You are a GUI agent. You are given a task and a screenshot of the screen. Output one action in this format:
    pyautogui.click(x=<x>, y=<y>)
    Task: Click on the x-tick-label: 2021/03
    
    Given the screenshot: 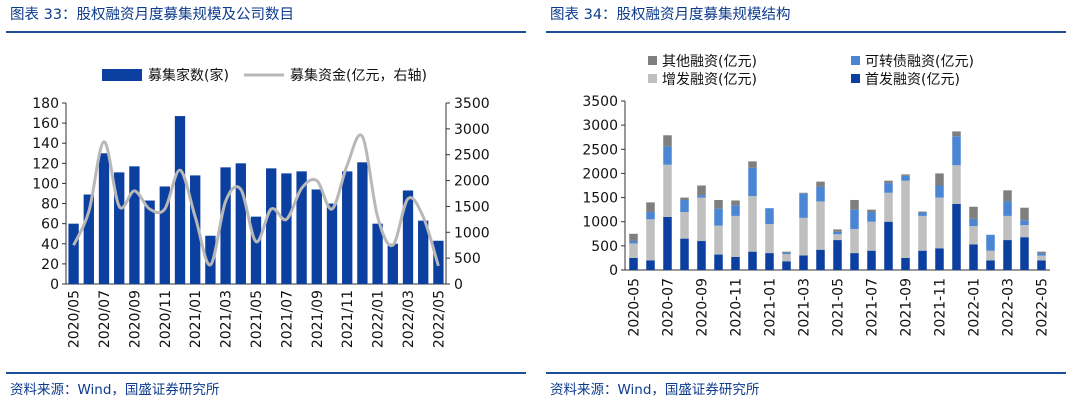 What is the action you would take?
    pyautogui.click(x=227, y=319)
    